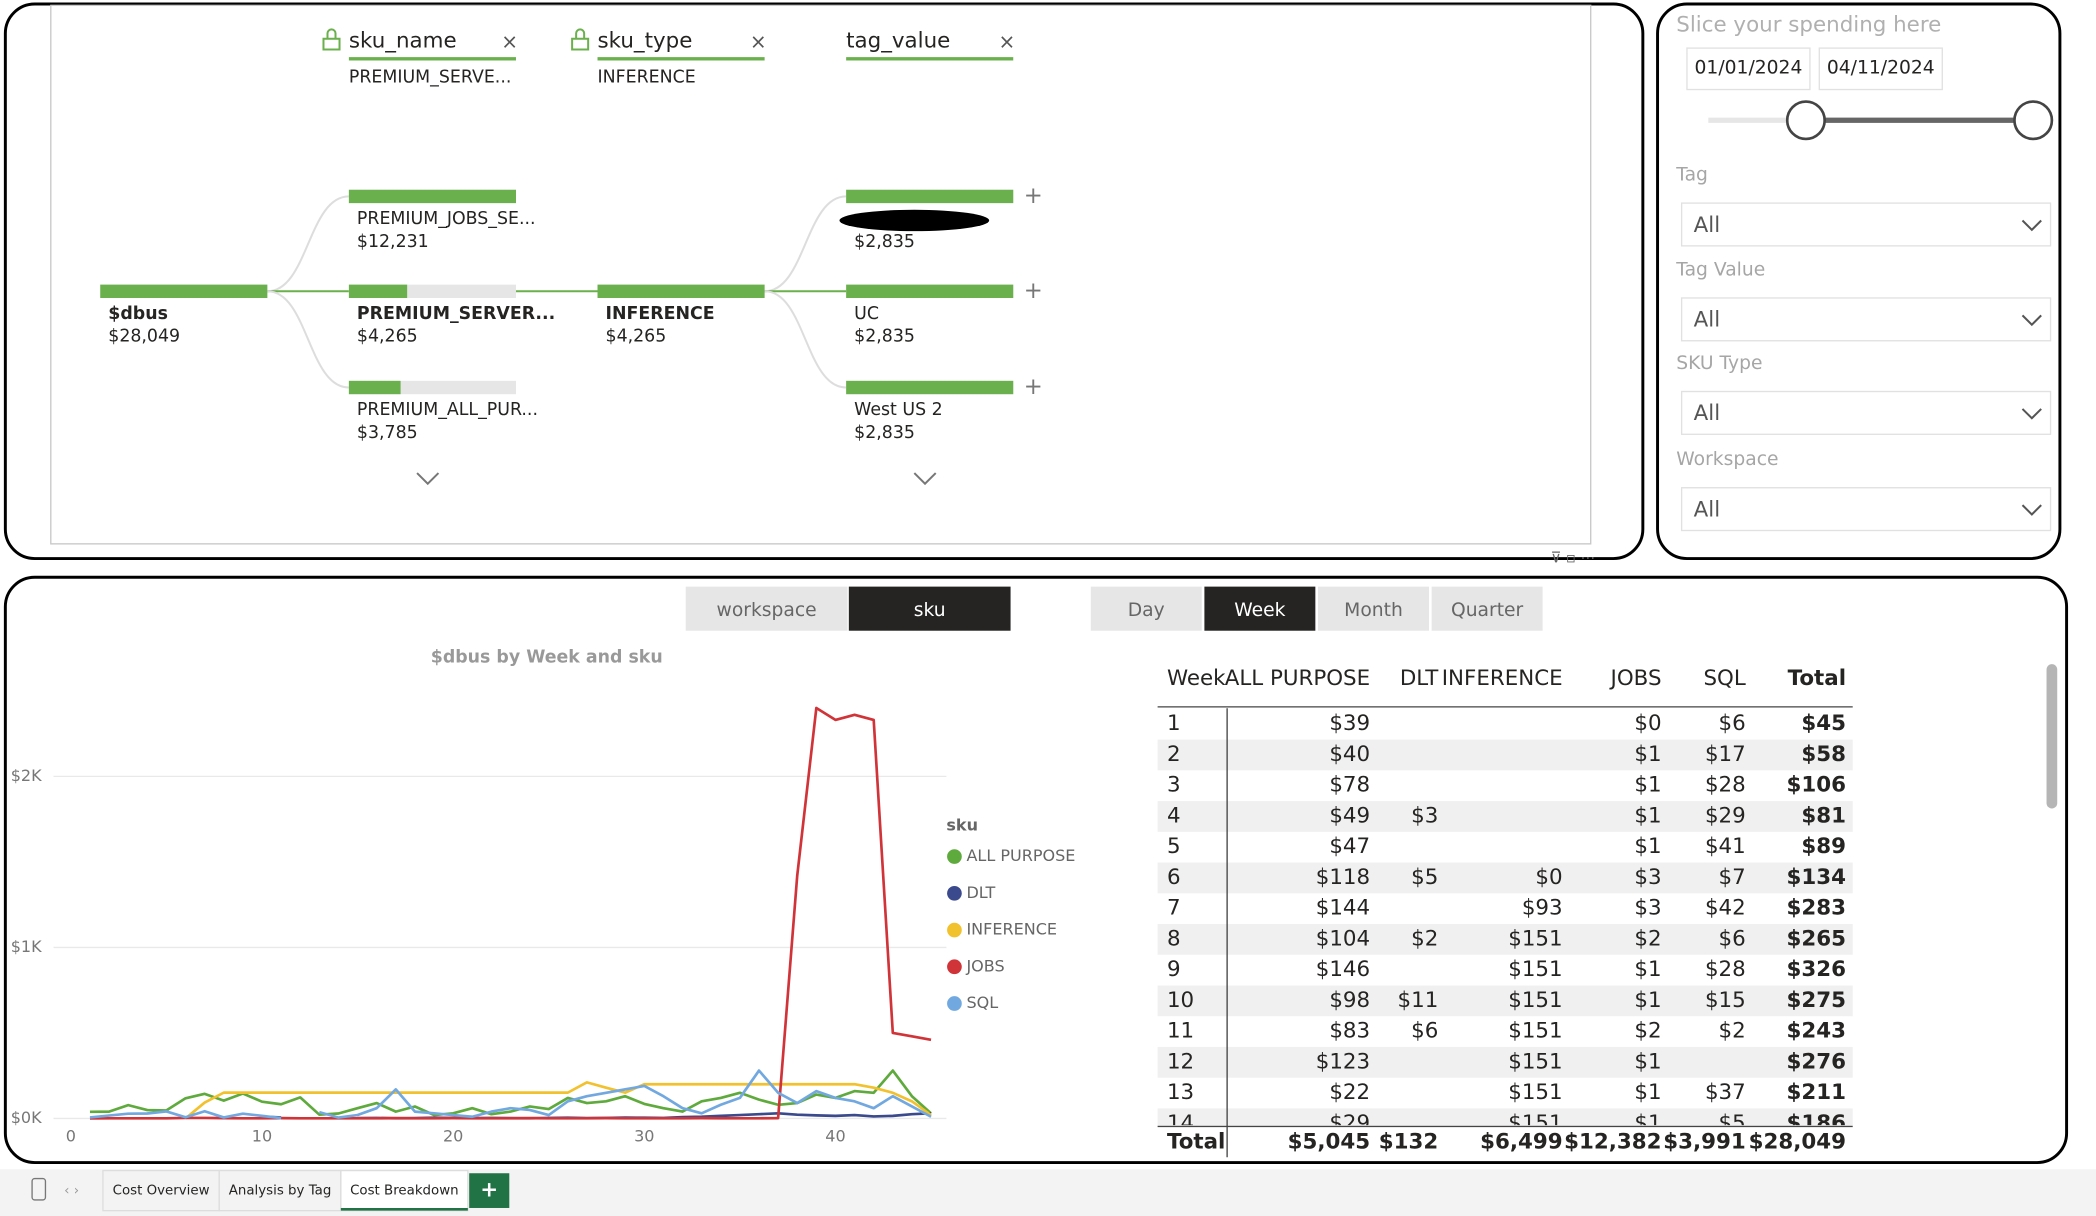 This screenshot has height=1216, width=2096. What do you see at coordinates (1349, 785) in the screenshot?
I see `table-cell: $78` at bounding box center [1349, 785].